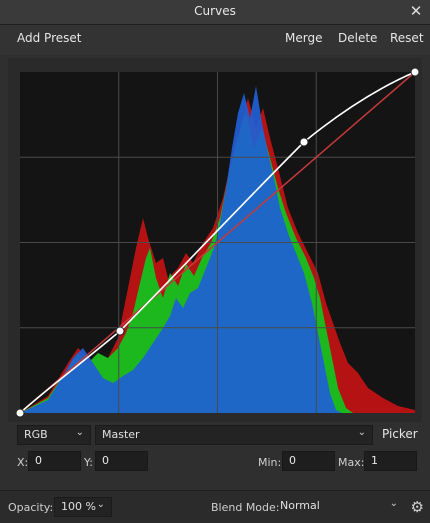 This screenshot has height=523, width=430. What do you see at coordinates (400, 434) in the screenshot?
I see `picker-button: Picker` at bounding box center [400, 434].